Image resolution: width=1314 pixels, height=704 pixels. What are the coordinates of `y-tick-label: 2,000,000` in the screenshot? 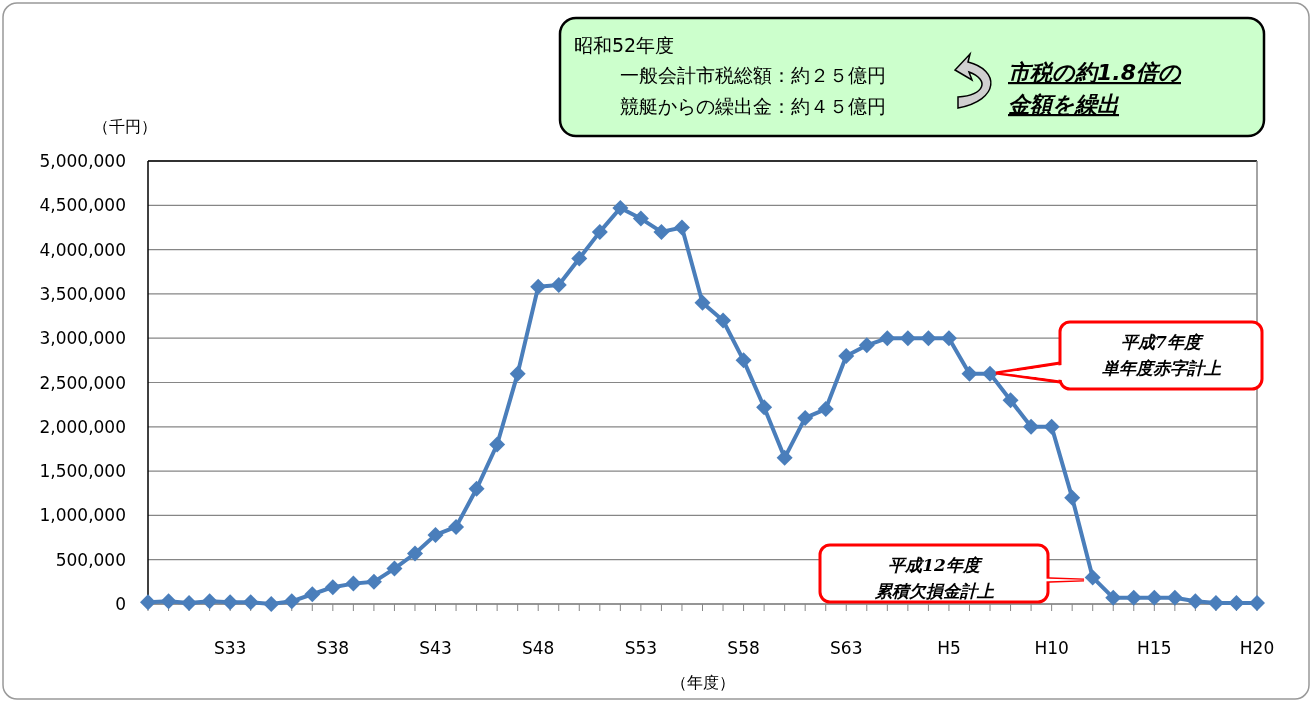 It's located at (82, 426).